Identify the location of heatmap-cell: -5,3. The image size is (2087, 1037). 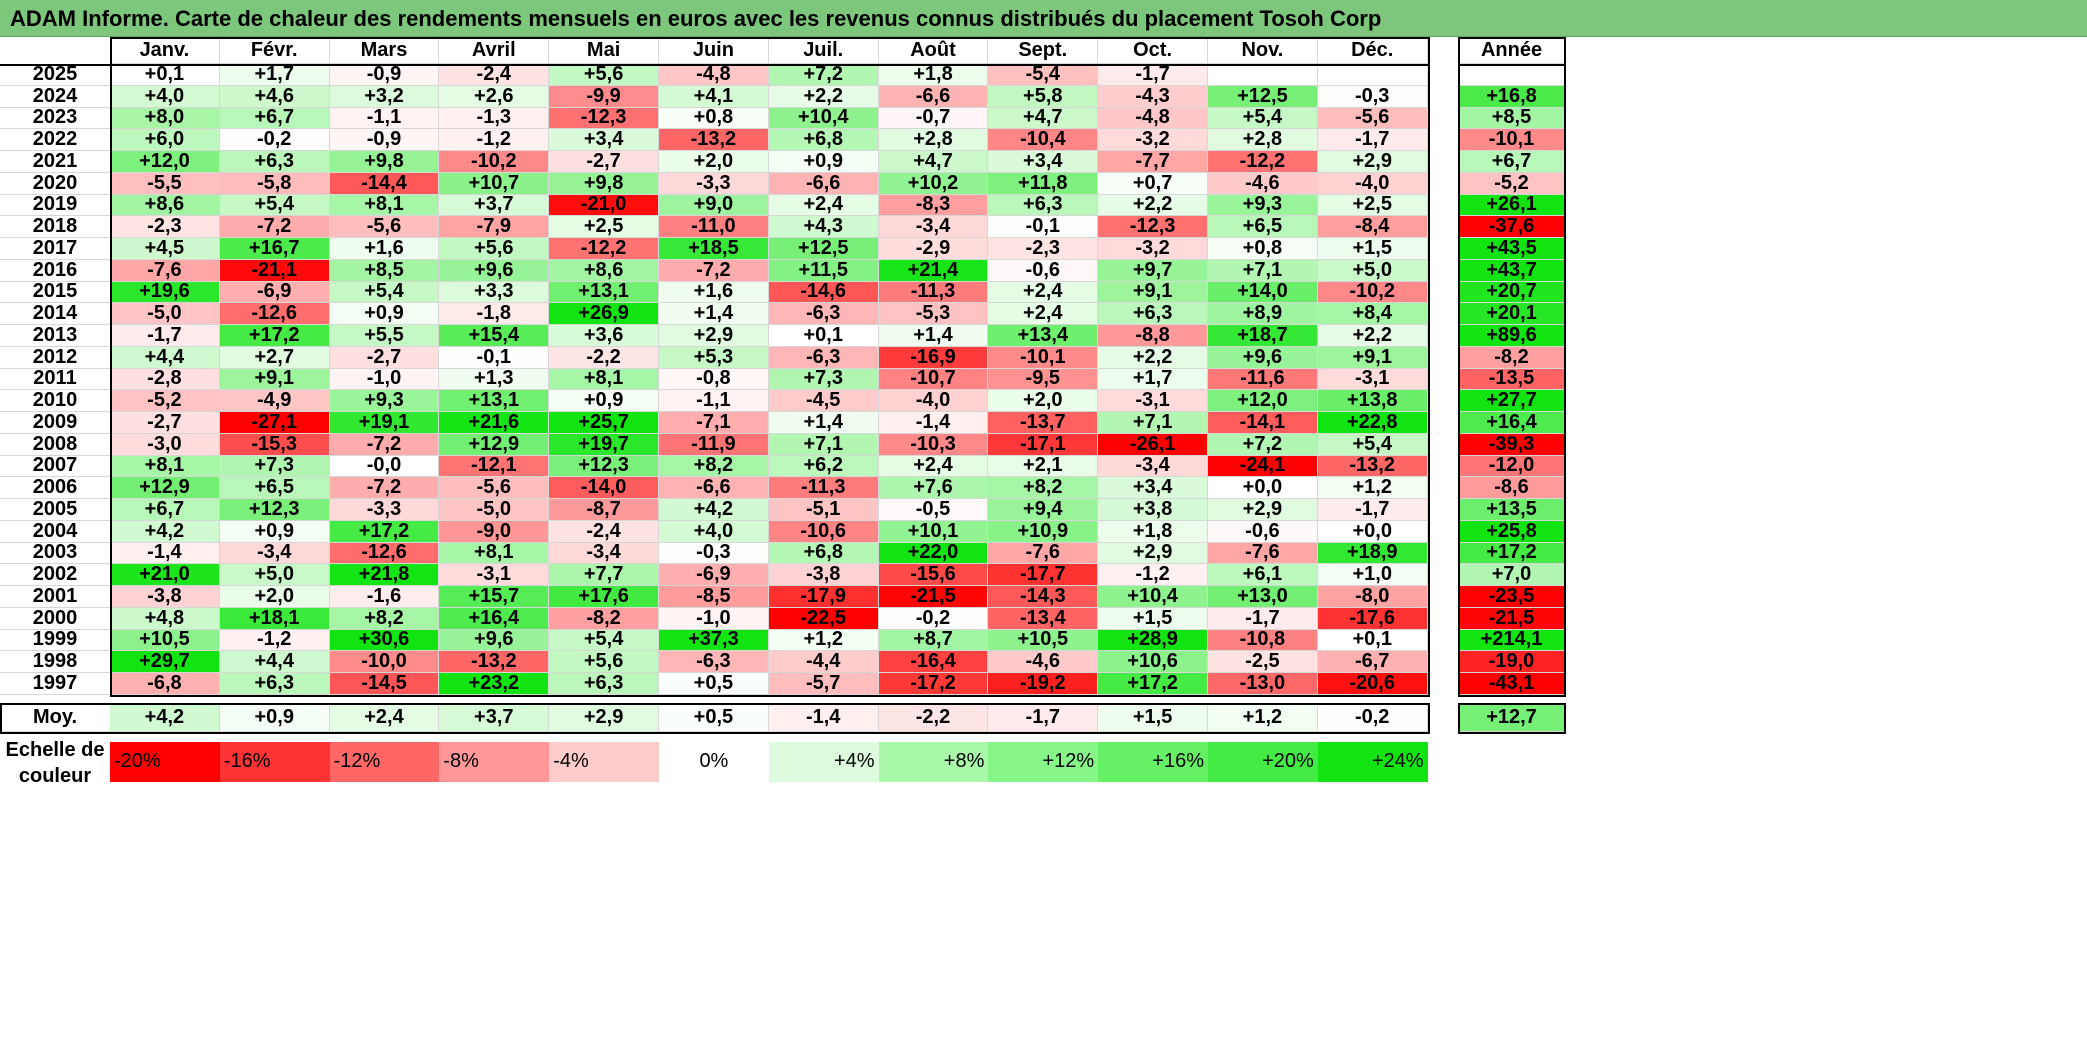
(933, 313).